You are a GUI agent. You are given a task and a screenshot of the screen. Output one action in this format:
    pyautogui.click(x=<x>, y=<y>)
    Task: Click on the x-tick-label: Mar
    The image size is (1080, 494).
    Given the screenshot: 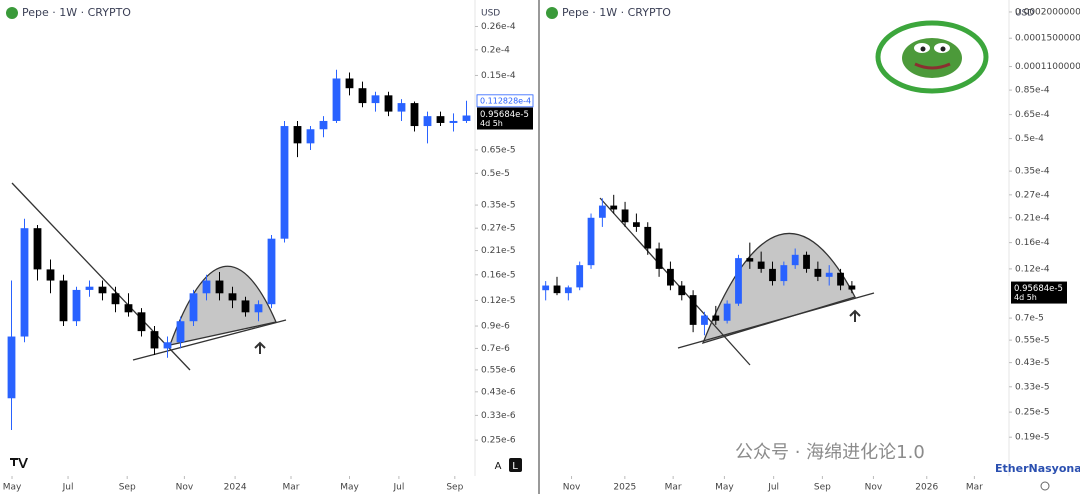 What is the action you would take?
    pyautogui.click(x=974, y=488)
    